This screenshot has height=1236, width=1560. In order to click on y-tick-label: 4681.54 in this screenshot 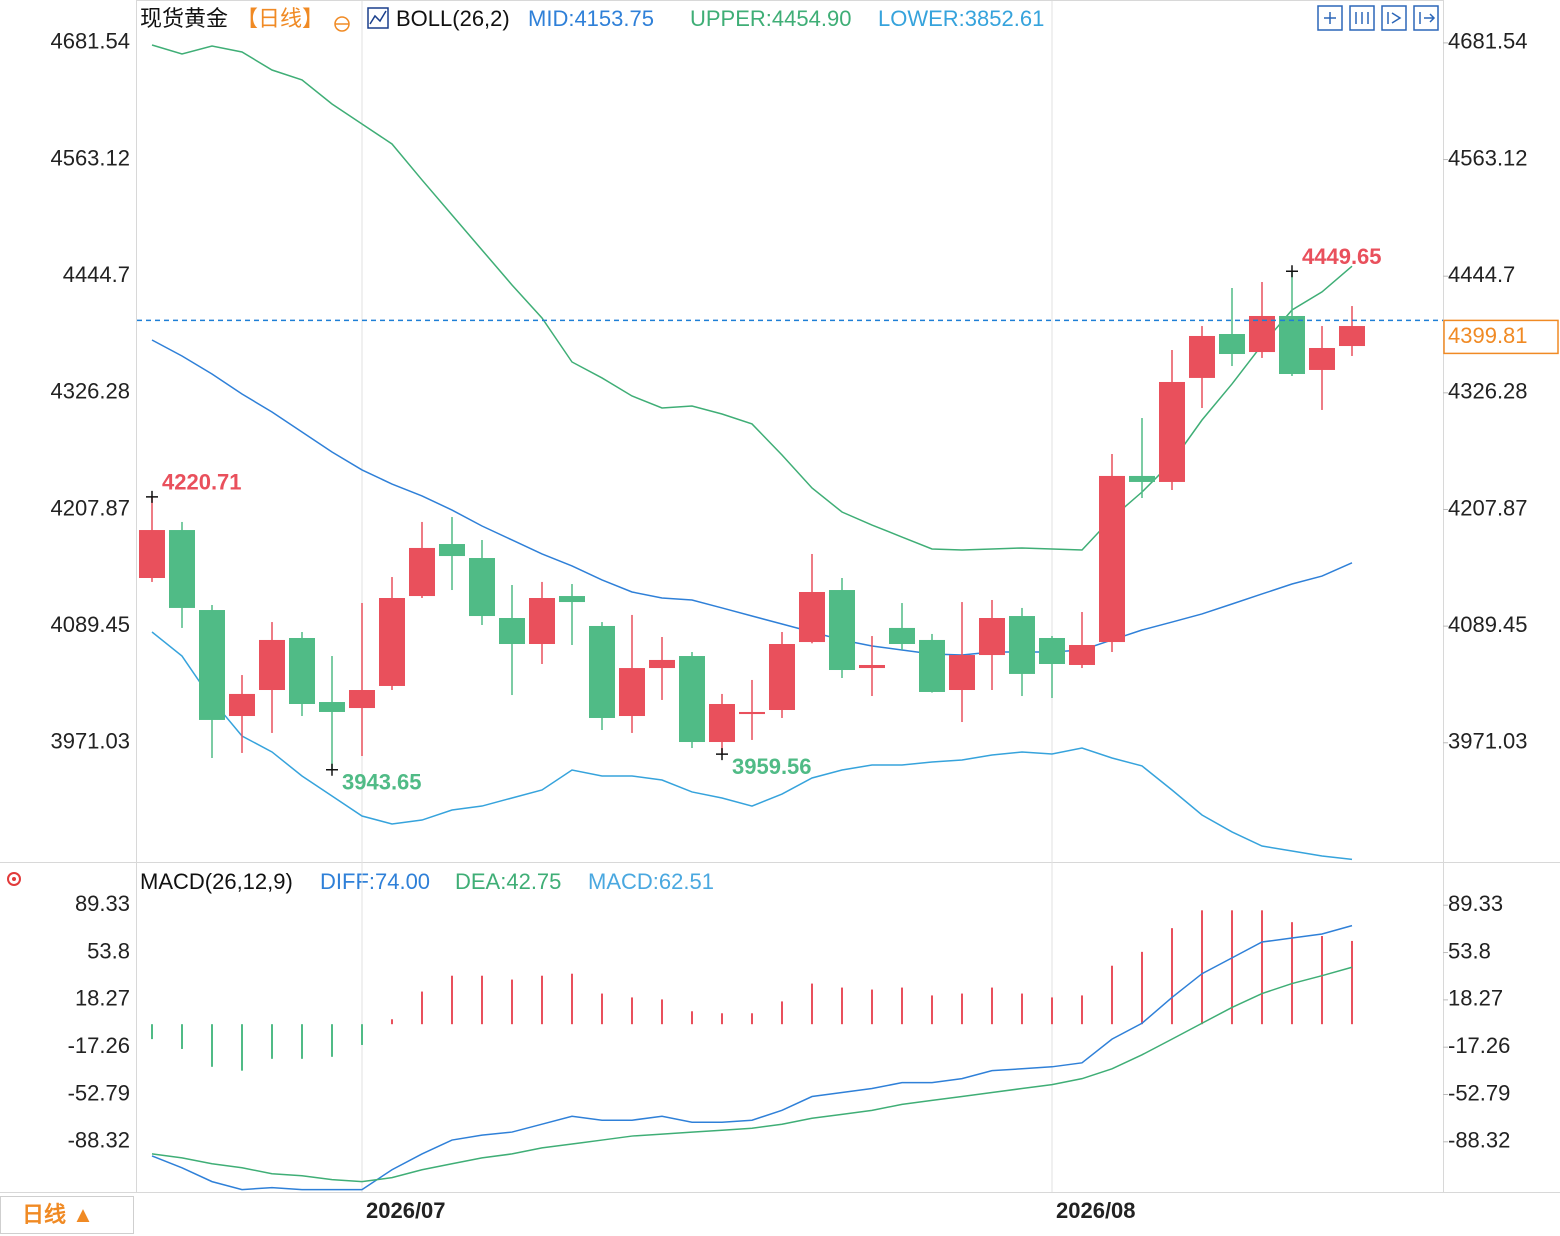, I will do `click(90, 41)`.